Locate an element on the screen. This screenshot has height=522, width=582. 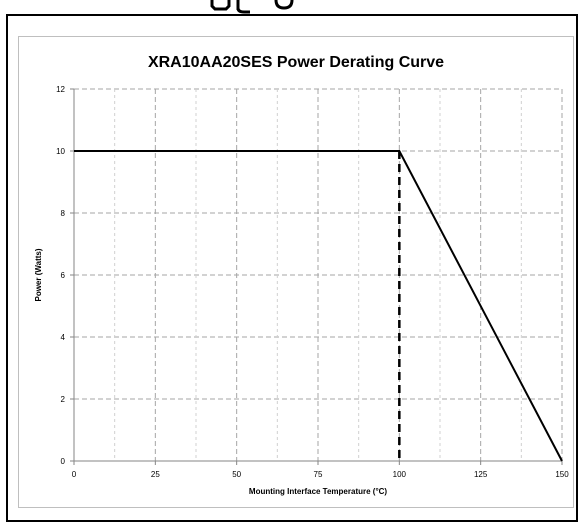
y-tick-label: 10 is located at coordinates (60, 151).